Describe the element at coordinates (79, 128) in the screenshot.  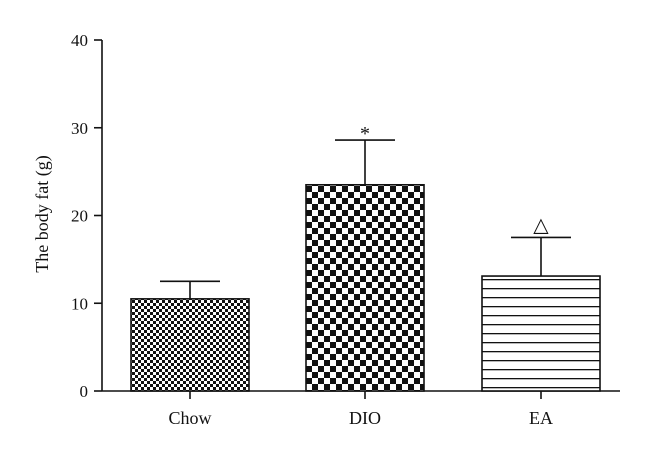
I see `y-tick-label: 30` at that location.